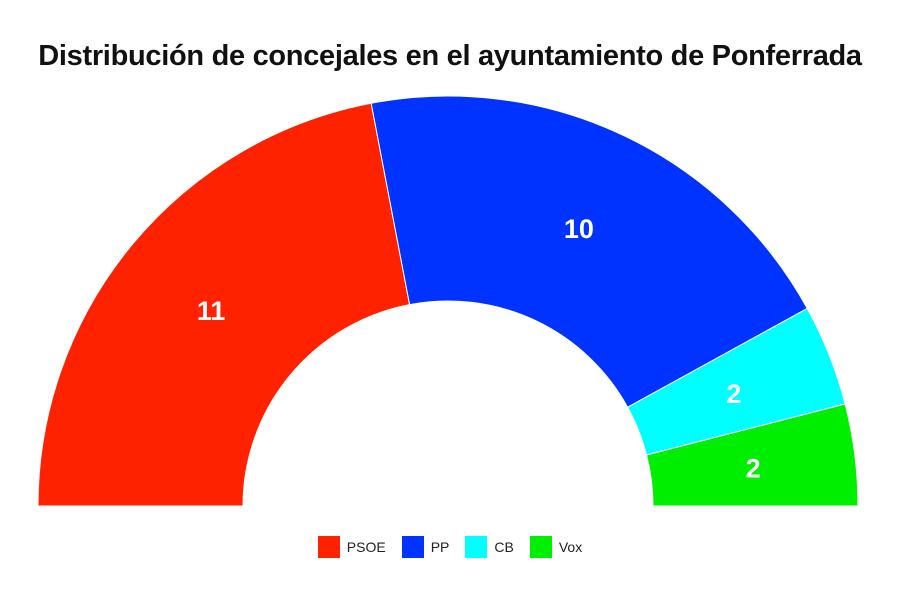  What do you see at coordinates (556, 547) in the screenshot?
I see `legend-item-vox: Vox` at bounding box center [556, 547].